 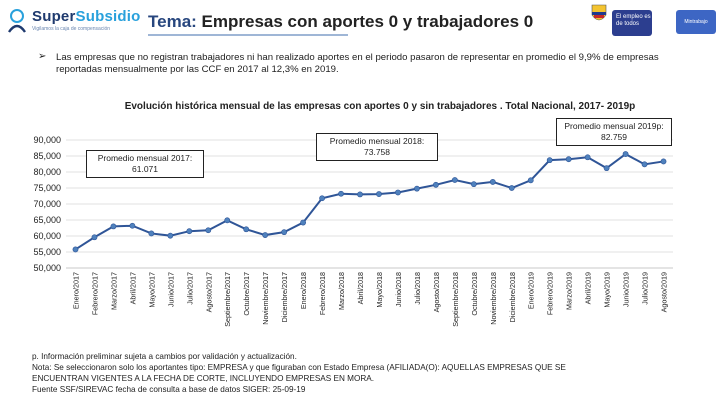 I want to click on y-tick-label: 90,000, so click(x=47, y=140).